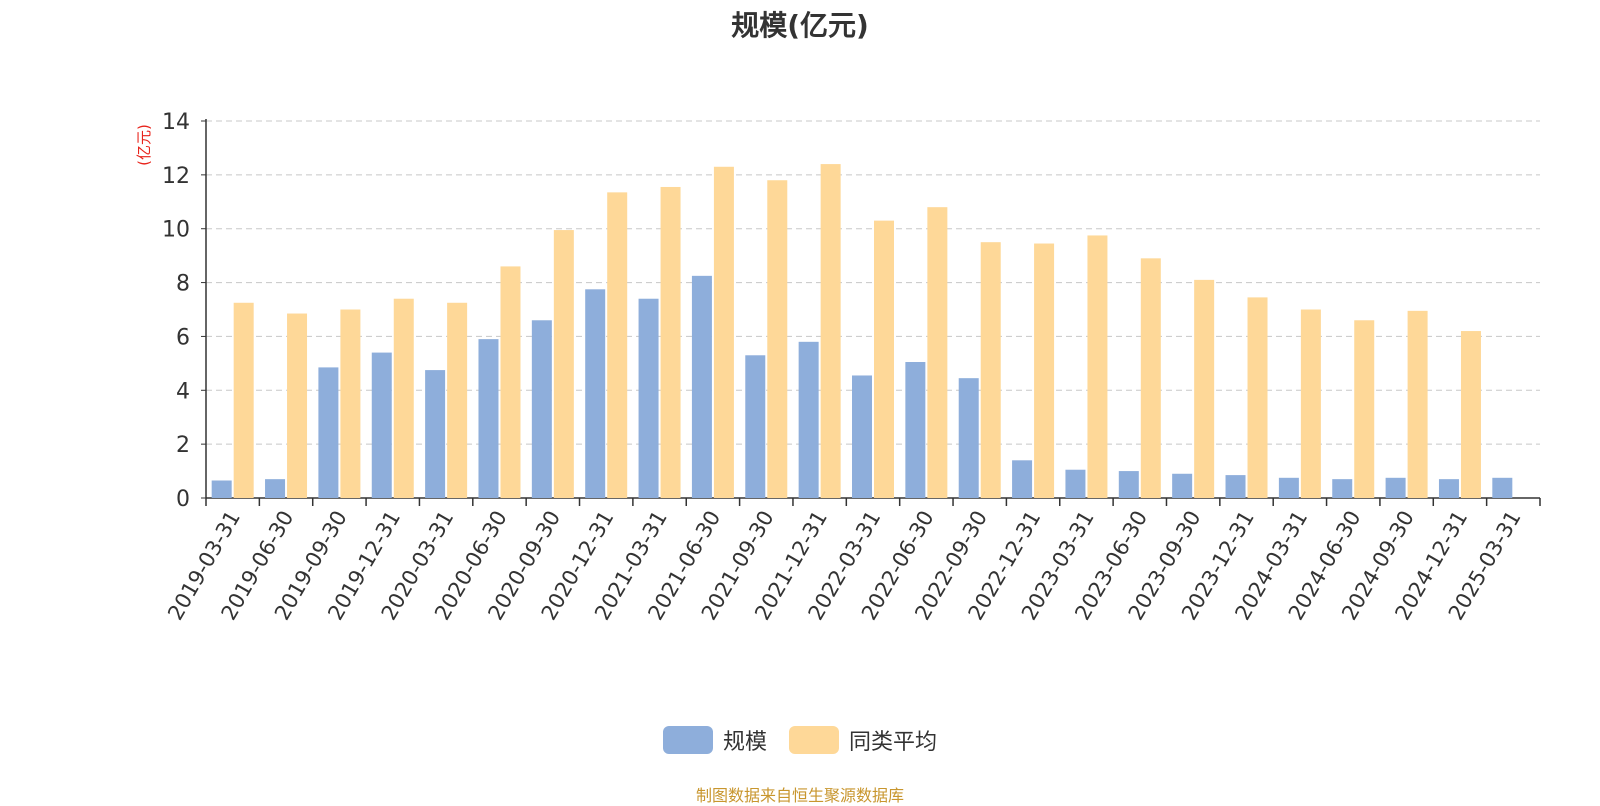 The height and width of the screenshot is (806, 1600). I want to click on y-tick-label: 14, so click(176, 122).